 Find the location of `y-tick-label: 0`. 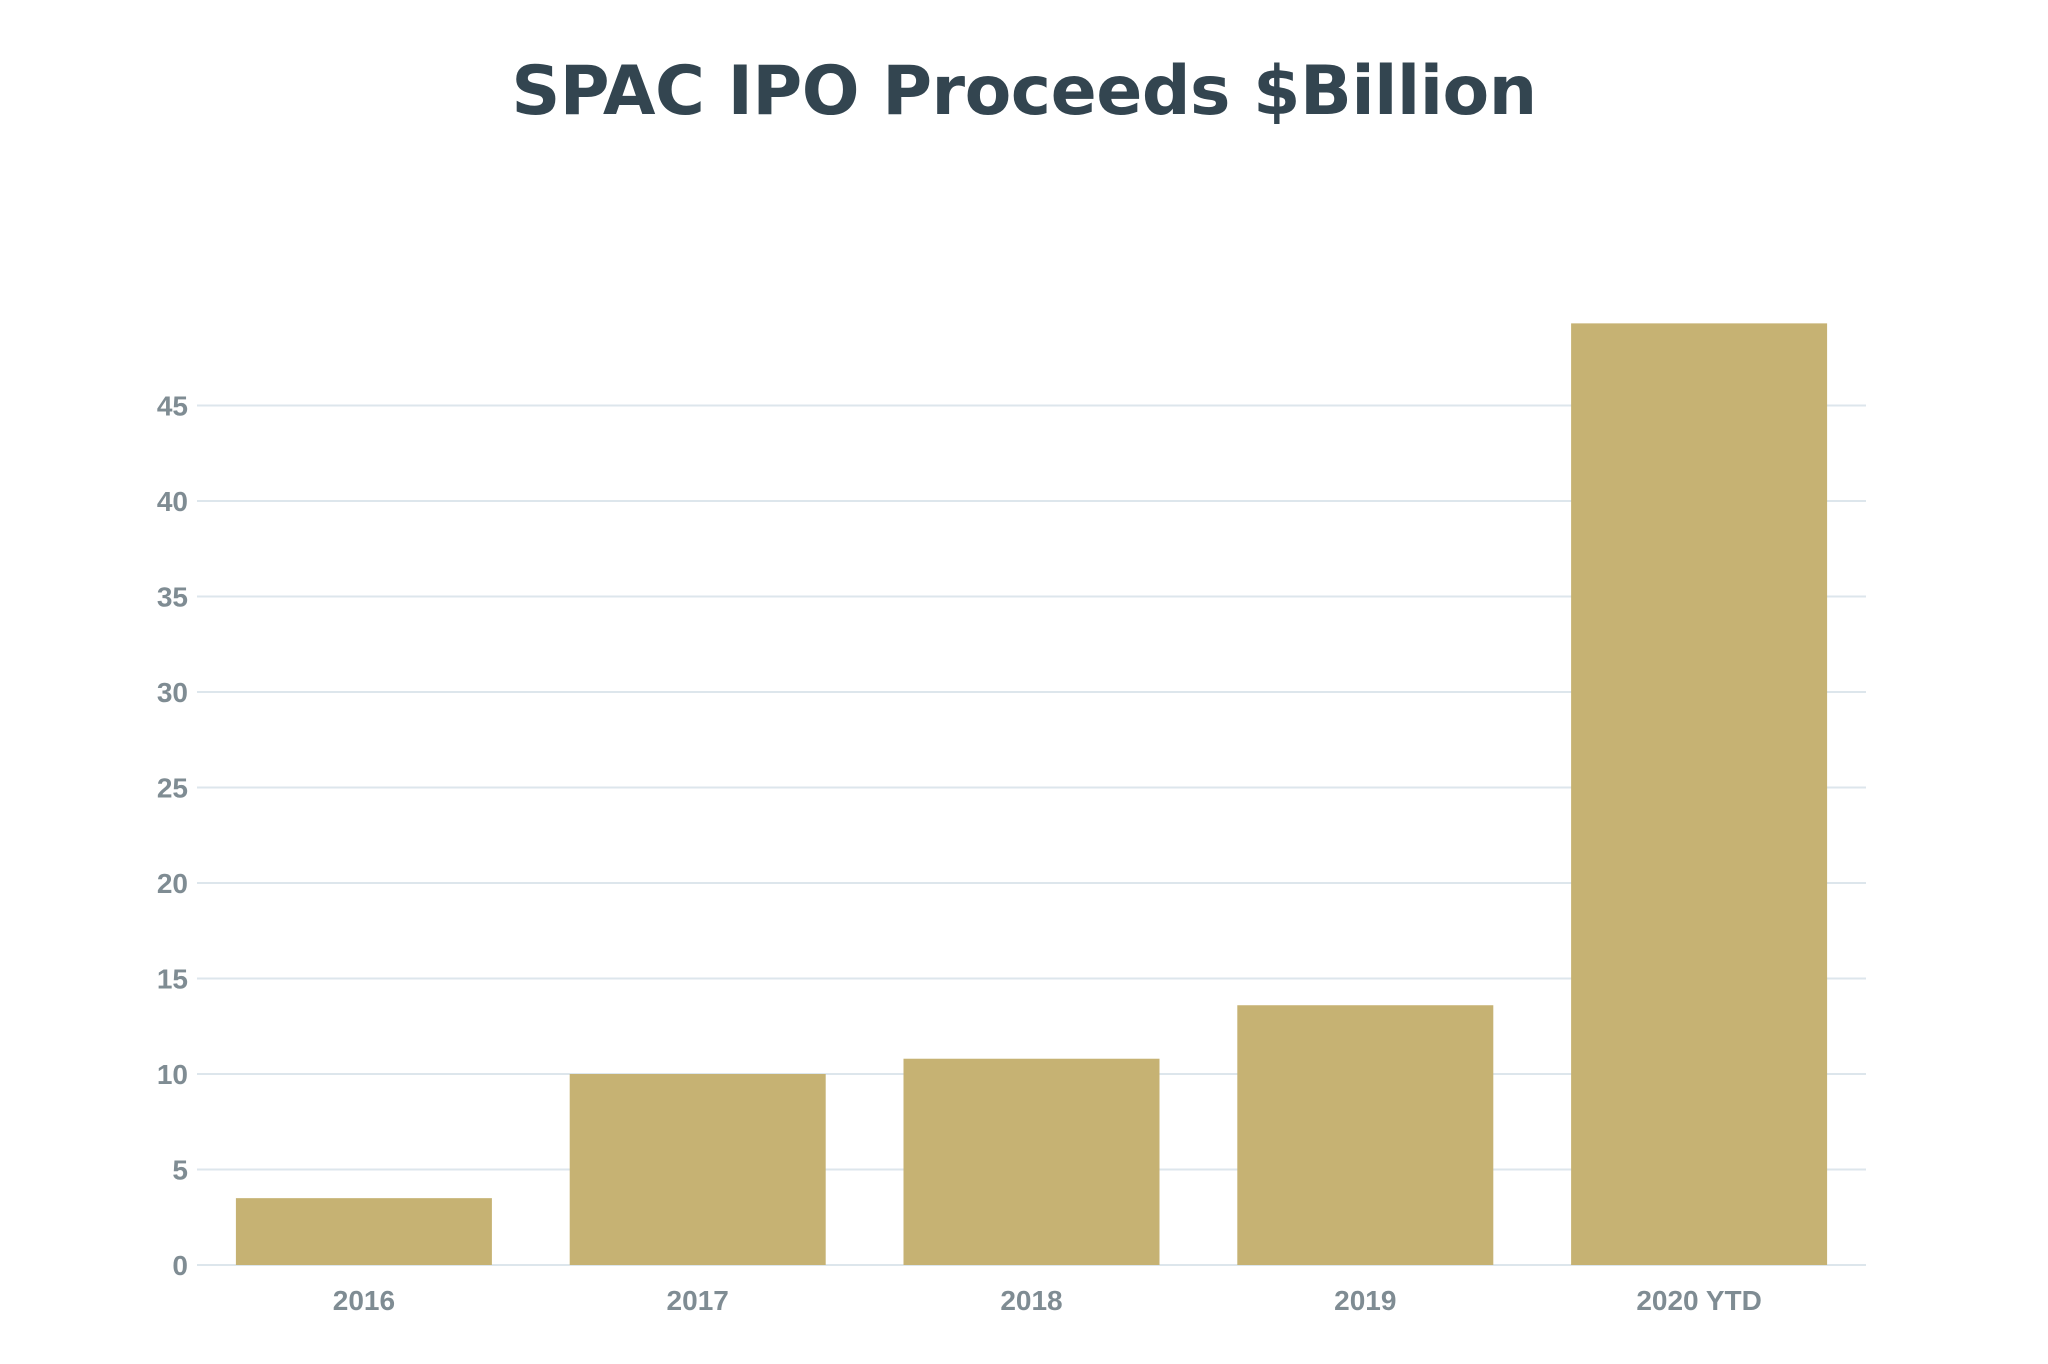

y-tick-label: 0 is located at coordinates (180, 1265).